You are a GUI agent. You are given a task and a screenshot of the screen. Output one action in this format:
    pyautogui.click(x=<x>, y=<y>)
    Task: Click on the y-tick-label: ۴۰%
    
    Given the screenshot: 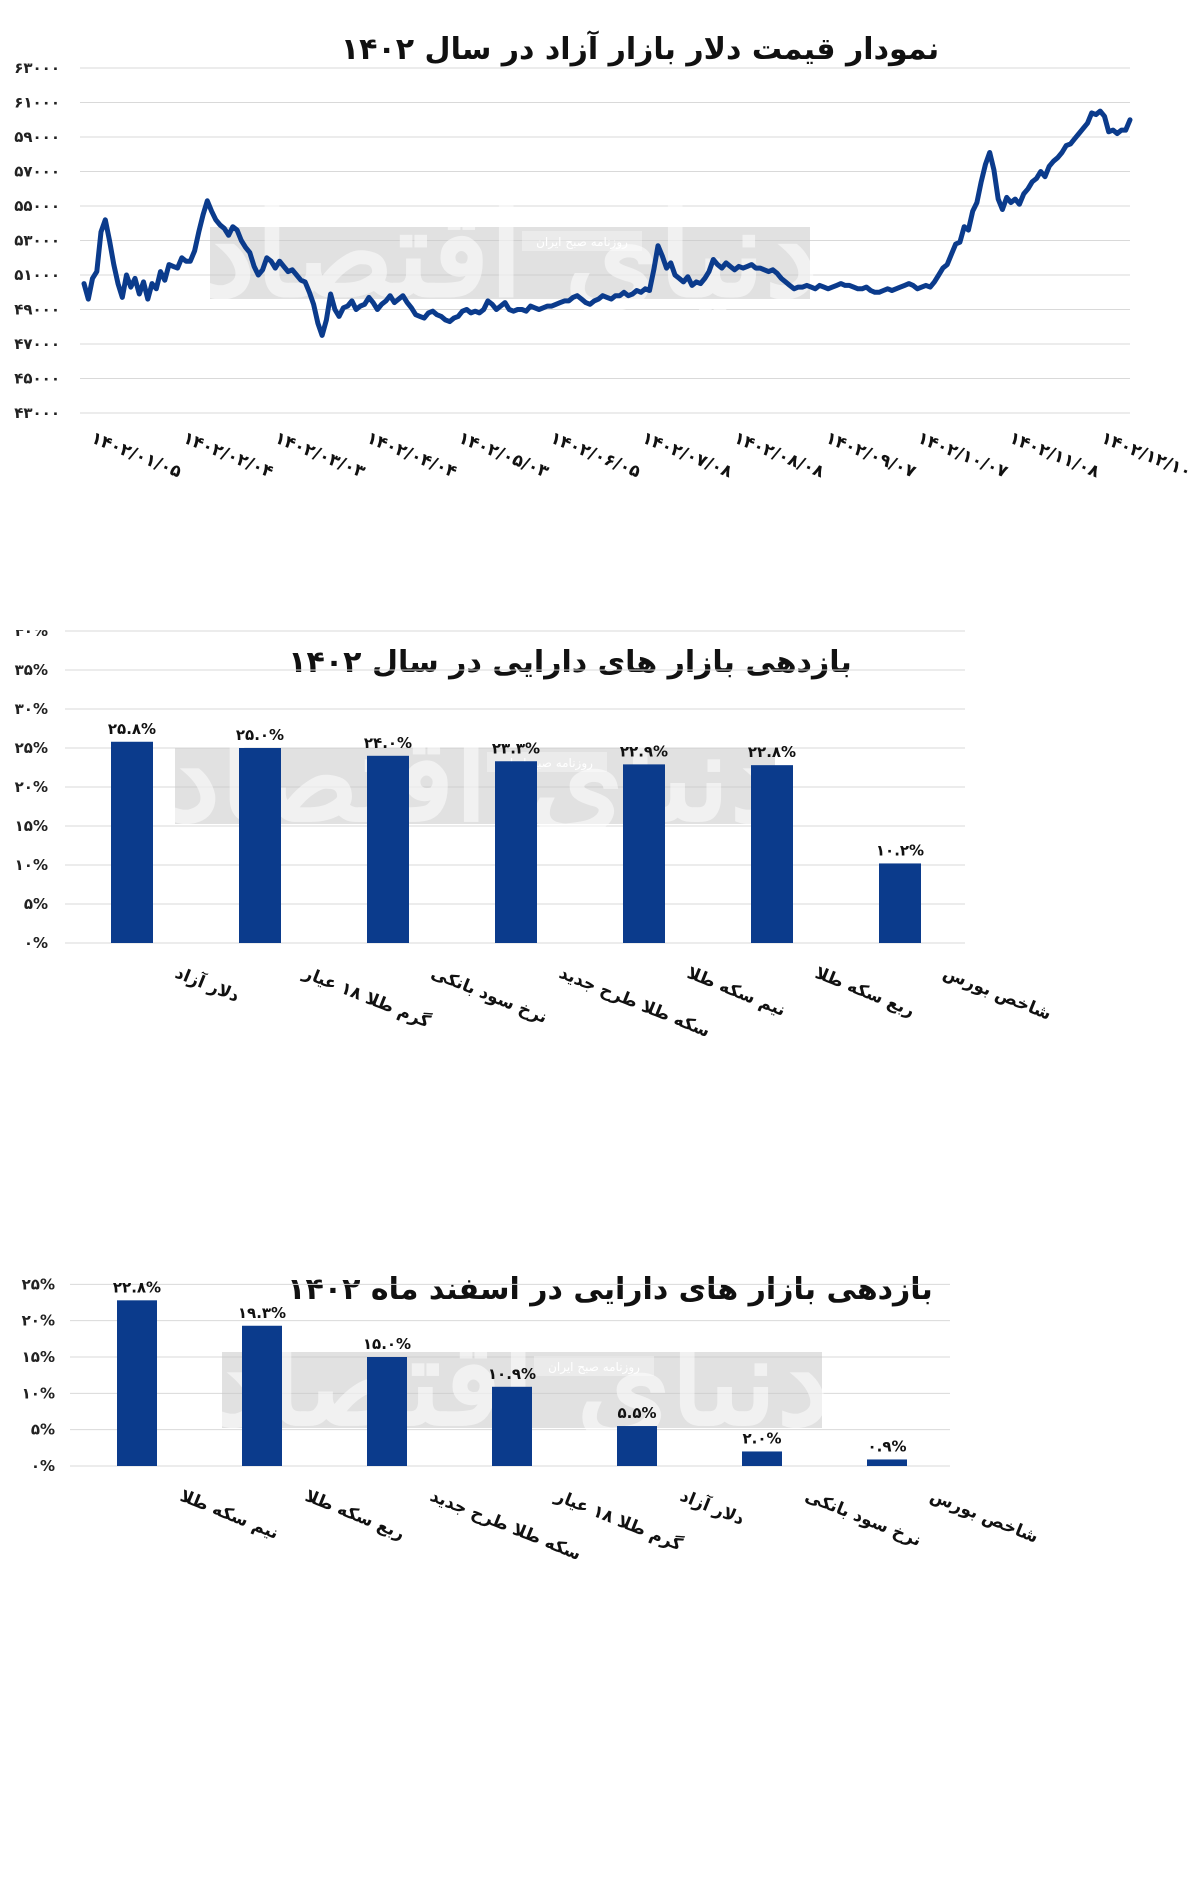 What is the action you would take?
    pyautogui.click(x=31, y=635)
    